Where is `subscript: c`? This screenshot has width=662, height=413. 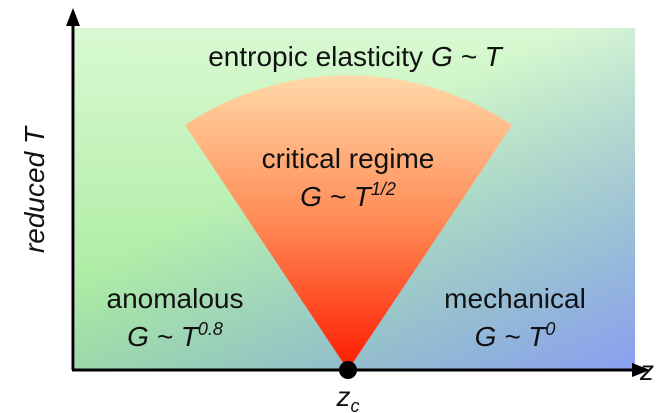 subscript: c is located at coordinates (355, 404).